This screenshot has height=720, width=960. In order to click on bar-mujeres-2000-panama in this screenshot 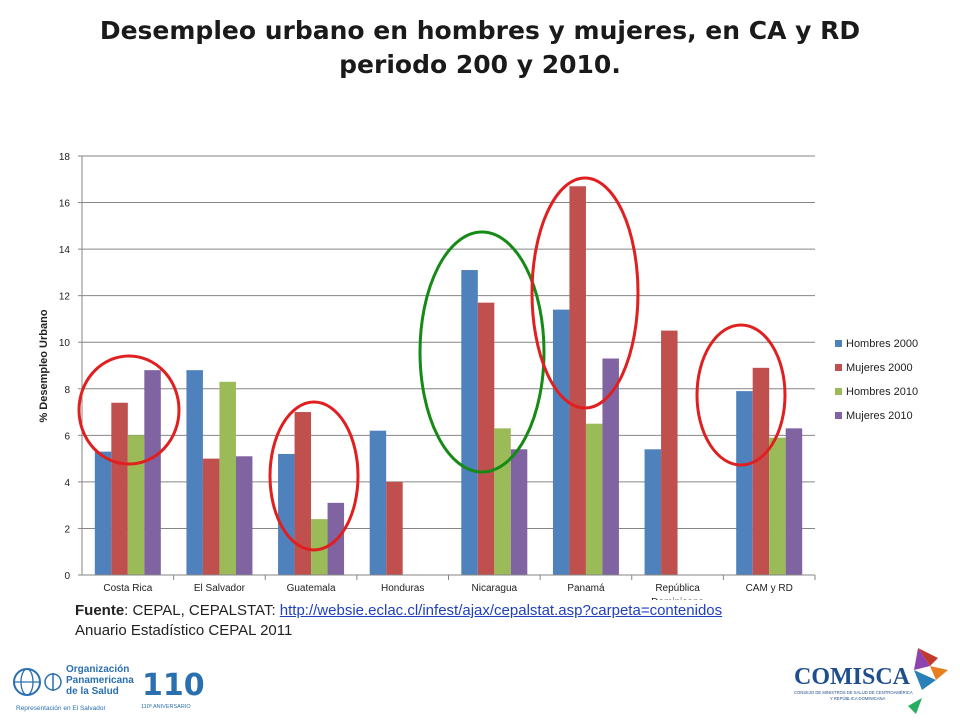, I will do `click(577, 380)`.